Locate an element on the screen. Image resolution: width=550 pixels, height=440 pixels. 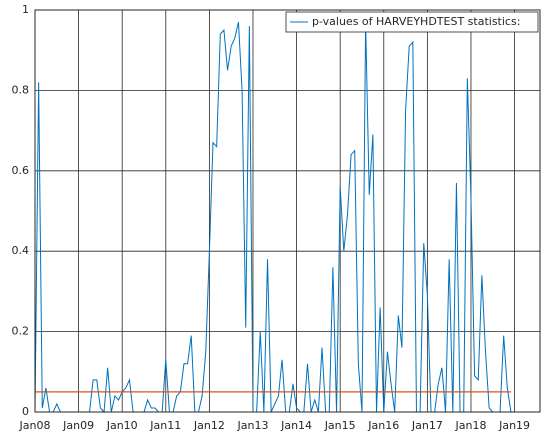
x-tick-label: Jan12 is located at coordinates (209, 425).